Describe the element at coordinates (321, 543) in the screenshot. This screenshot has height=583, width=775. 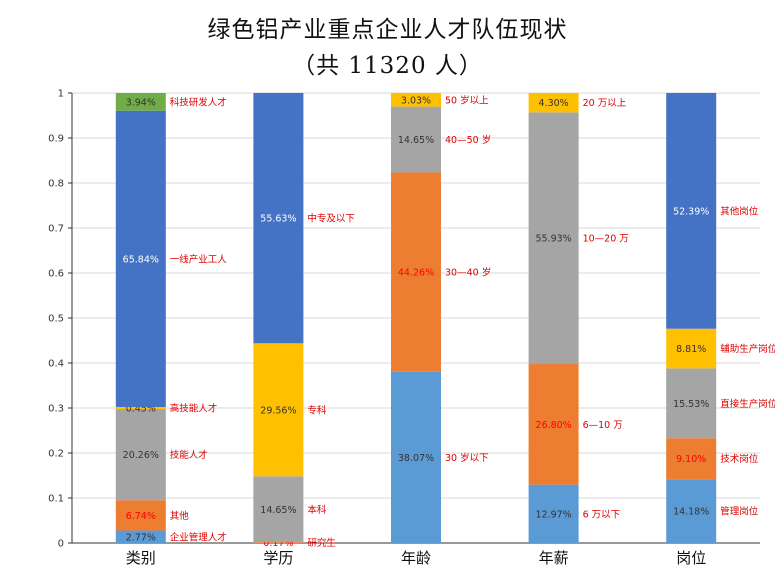
I see `segment-annotation: 研究生` at that location.